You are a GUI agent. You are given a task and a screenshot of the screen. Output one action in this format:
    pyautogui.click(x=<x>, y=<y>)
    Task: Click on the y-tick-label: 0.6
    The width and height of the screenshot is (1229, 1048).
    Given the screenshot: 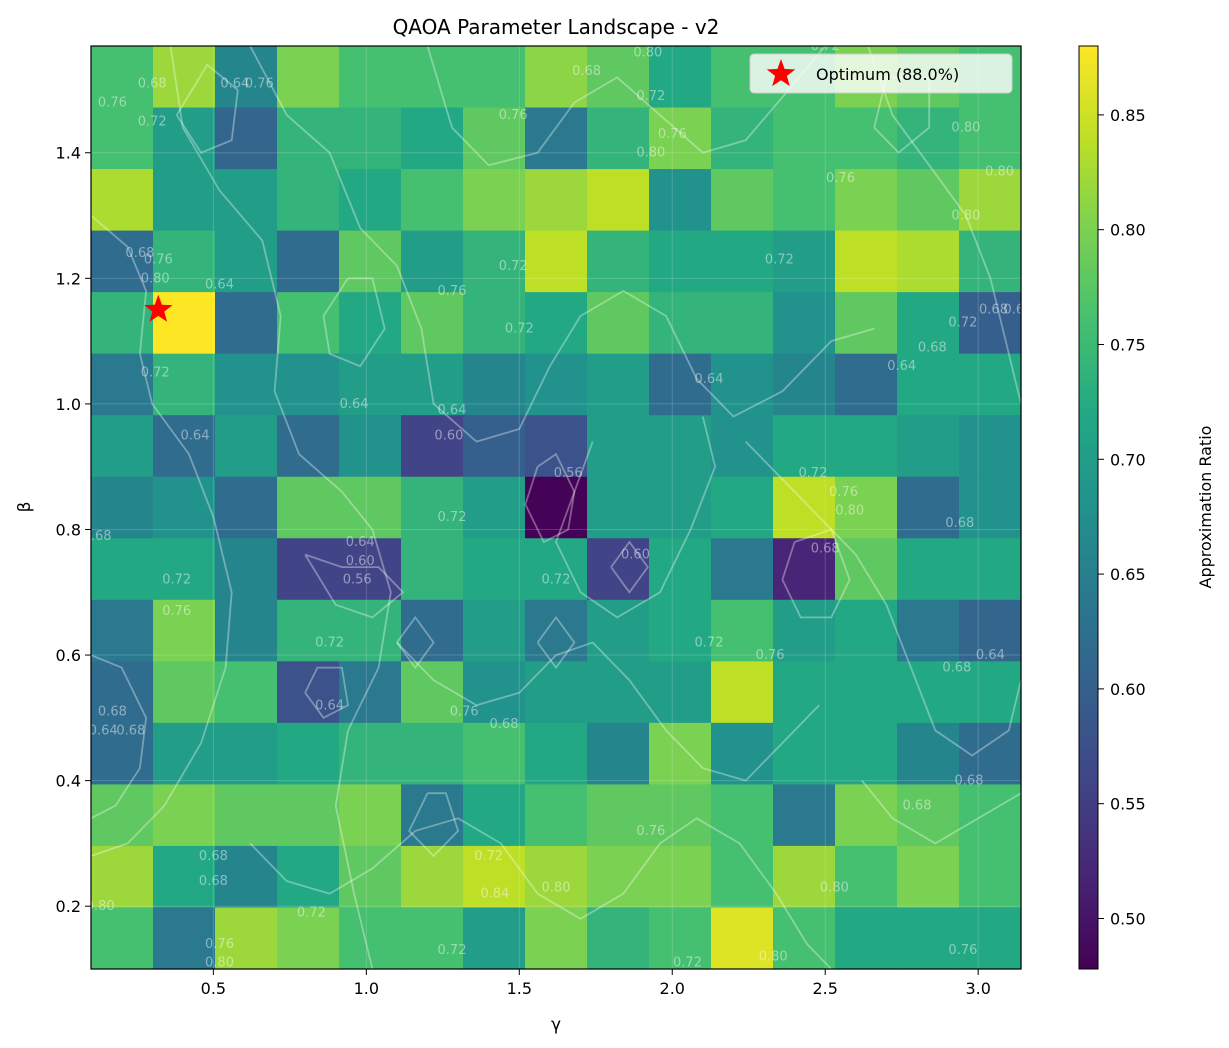 What is the action you would take?
    pyautogui.click(x=68, y=655)
    